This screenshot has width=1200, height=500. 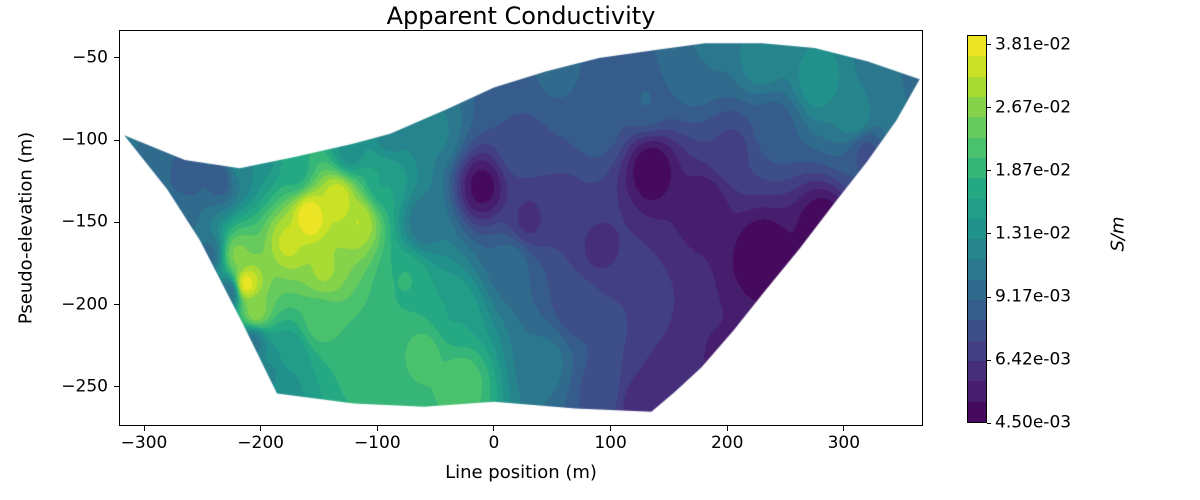 What do you see at coordinates (1033, 44) in the screenshot?
I see `colorbar-tick-label: 3.81e-02` at bounding box center [1033, 44].